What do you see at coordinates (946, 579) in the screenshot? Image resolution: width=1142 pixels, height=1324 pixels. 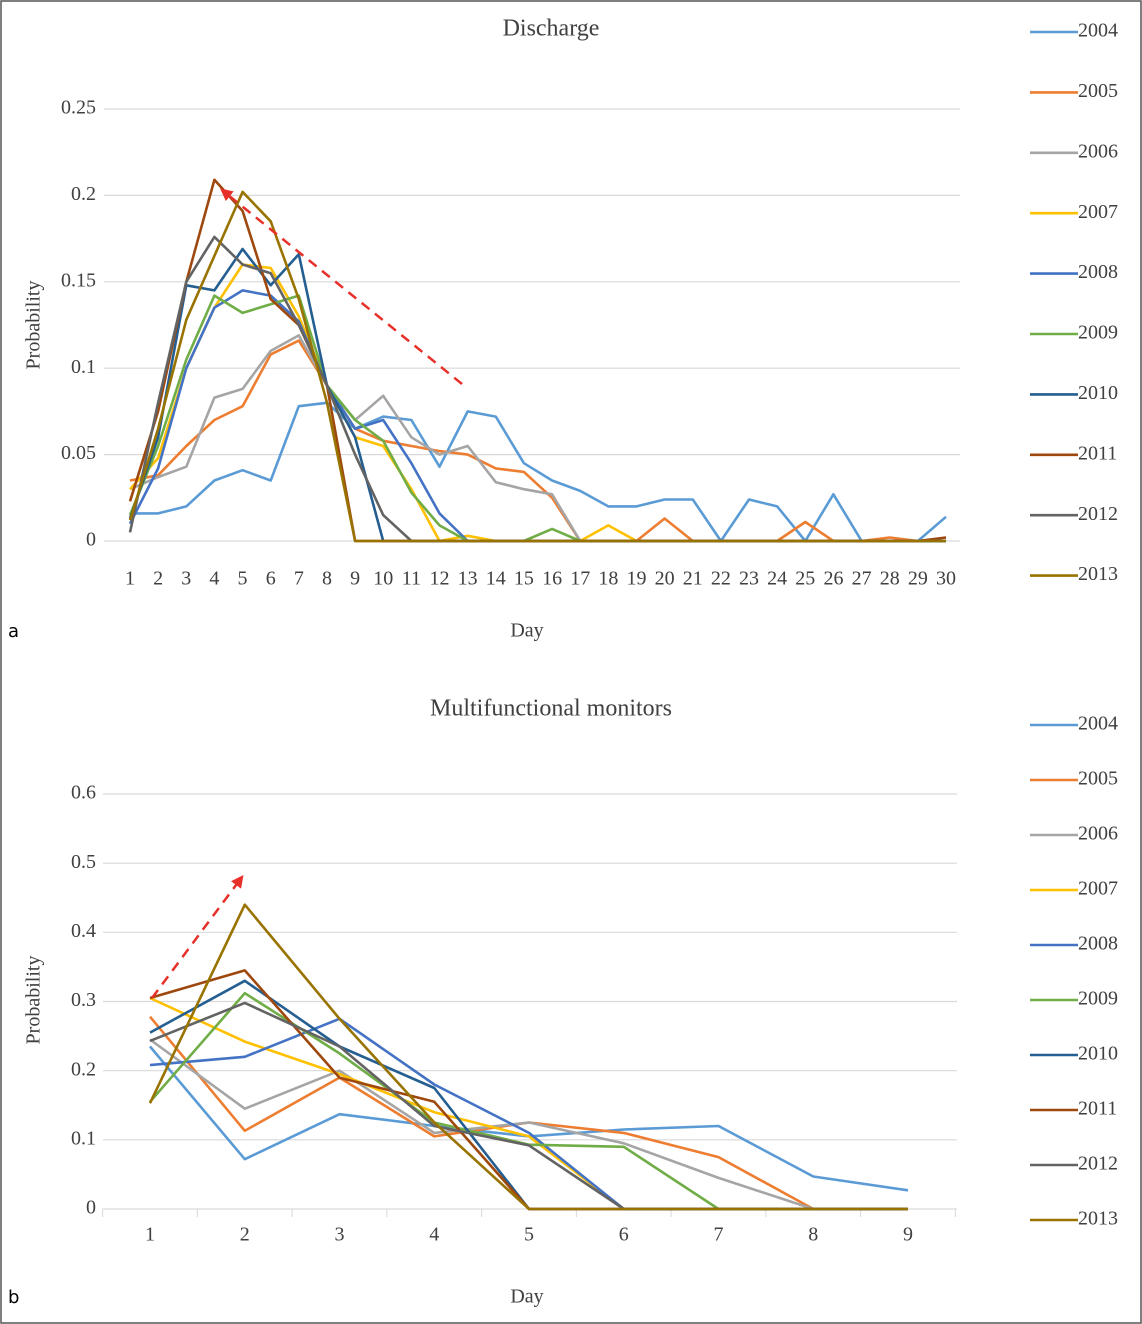 I see `x-tick-label: 30` at bounding box center [946, 579].